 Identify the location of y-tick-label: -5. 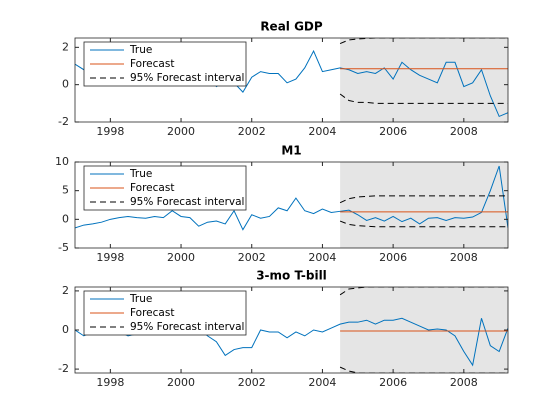
(63, 247).